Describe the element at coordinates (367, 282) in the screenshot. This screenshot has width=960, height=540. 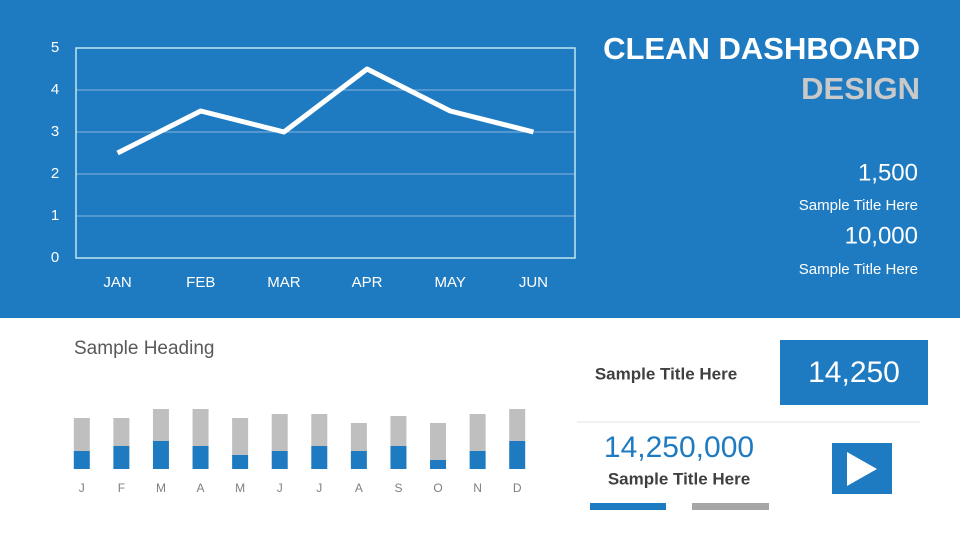
I see `x-tick-label: APR` at that location.